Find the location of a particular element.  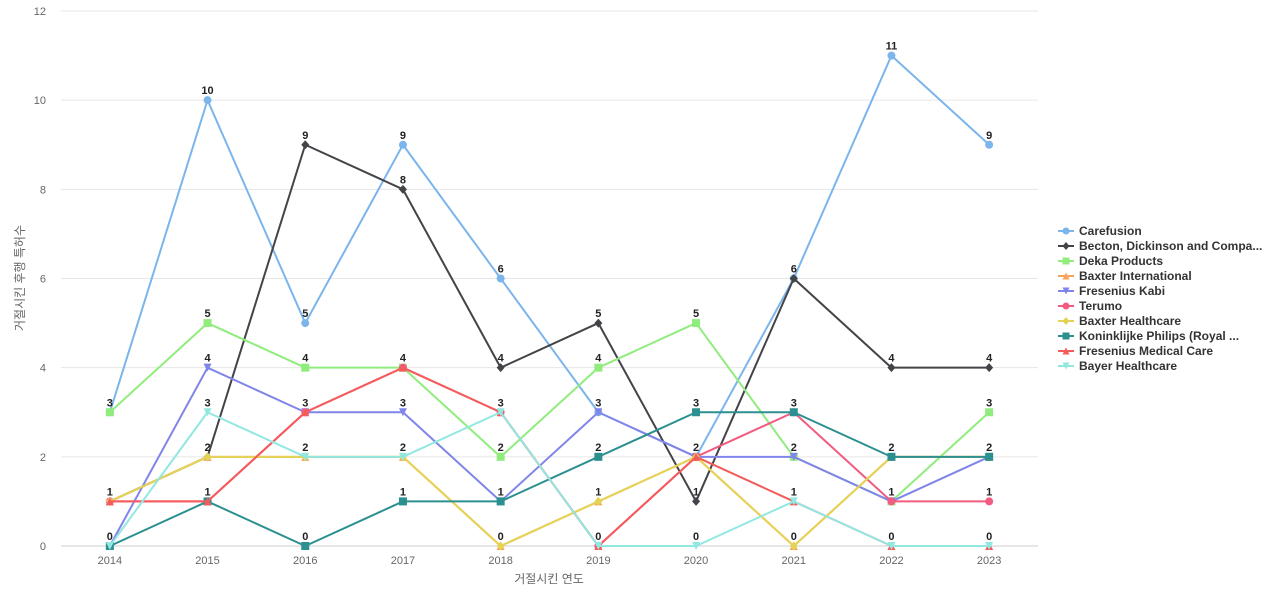

legend-item: Carefusion is located at coordinates (1100, 231).